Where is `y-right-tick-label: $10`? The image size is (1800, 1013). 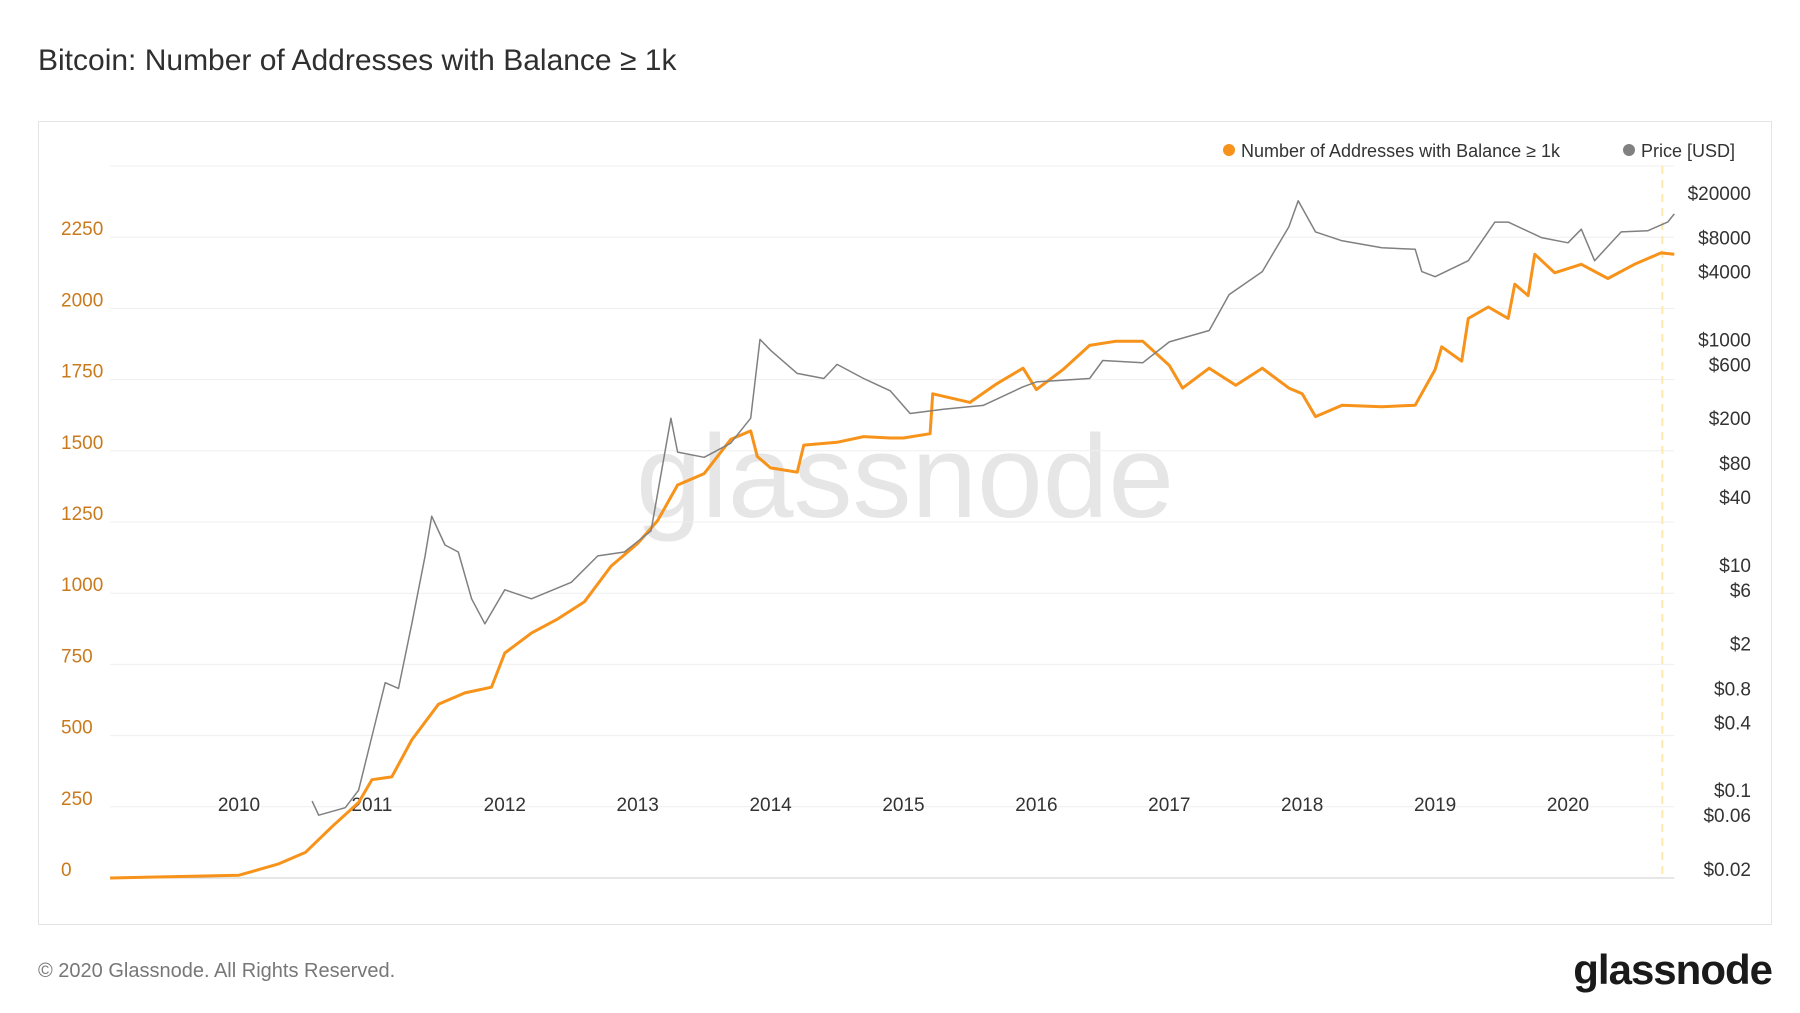 y-right-tick-label: $10 is located at coordinates (1735, 566).